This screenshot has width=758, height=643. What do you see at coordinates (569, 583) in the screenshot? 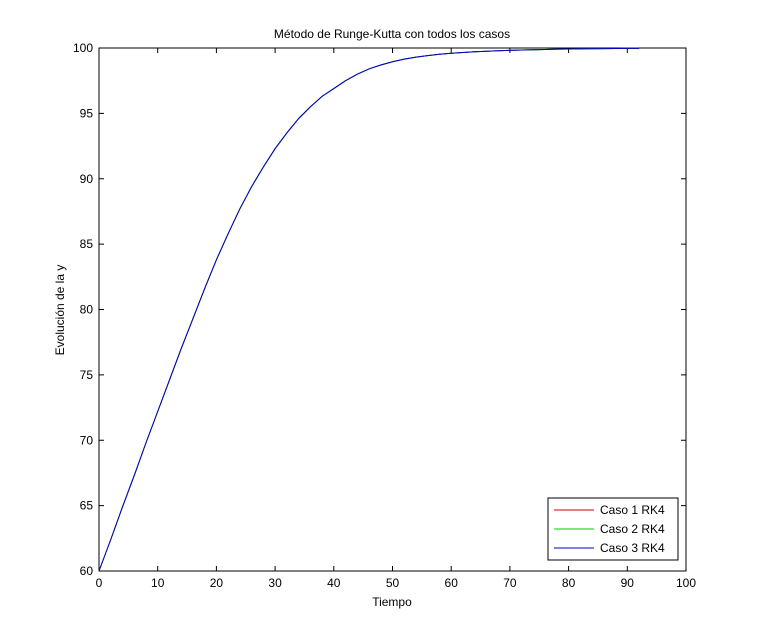
I see `x-tick-label: 80` at bounding box center [569, 583].